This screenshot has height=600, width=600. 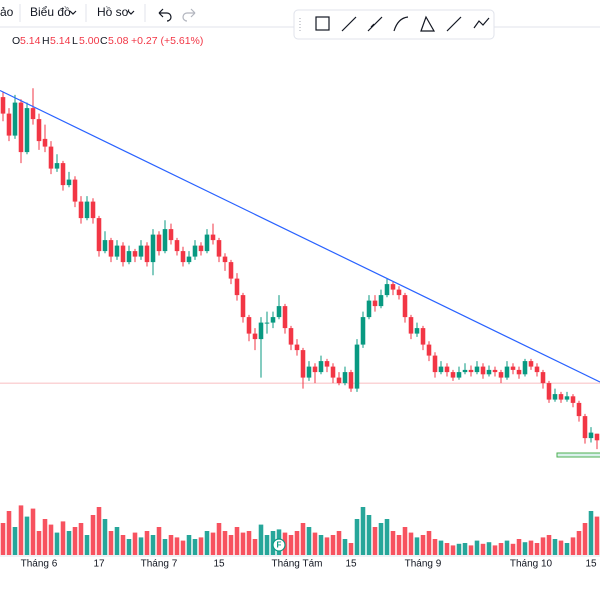 I want to click on tool-line, so click(x=349, y=24).